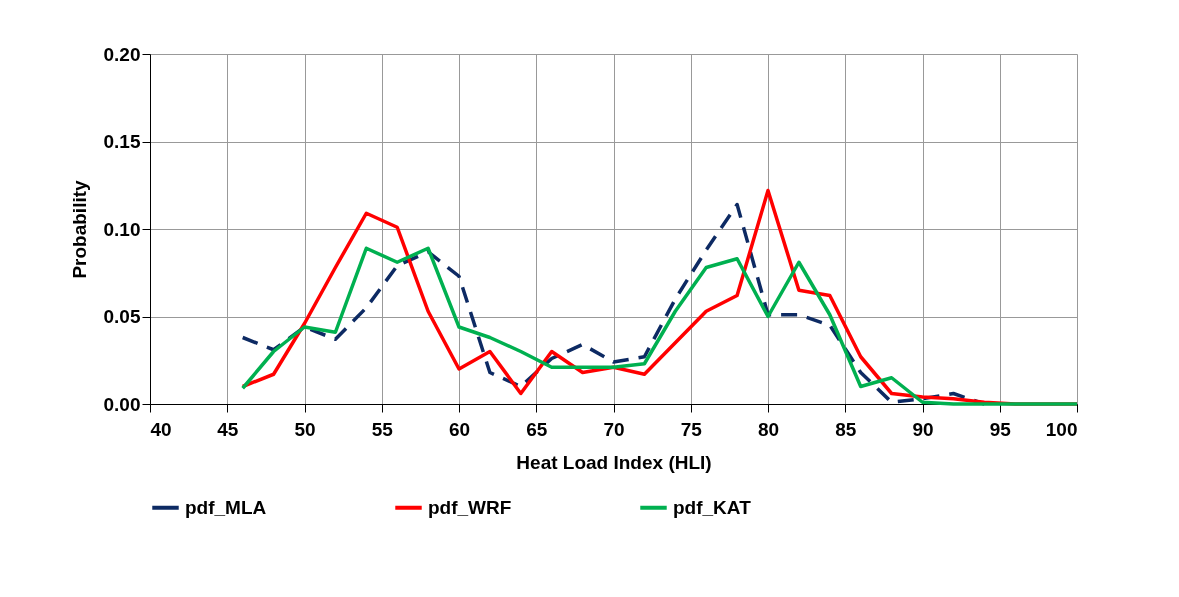 The width and height of the screenshot is (1179, 597). Describe the element at coordinates (614, 462) in the screenshot. I see `x-axis-title: Heat Load Index (HLI)` at that location.